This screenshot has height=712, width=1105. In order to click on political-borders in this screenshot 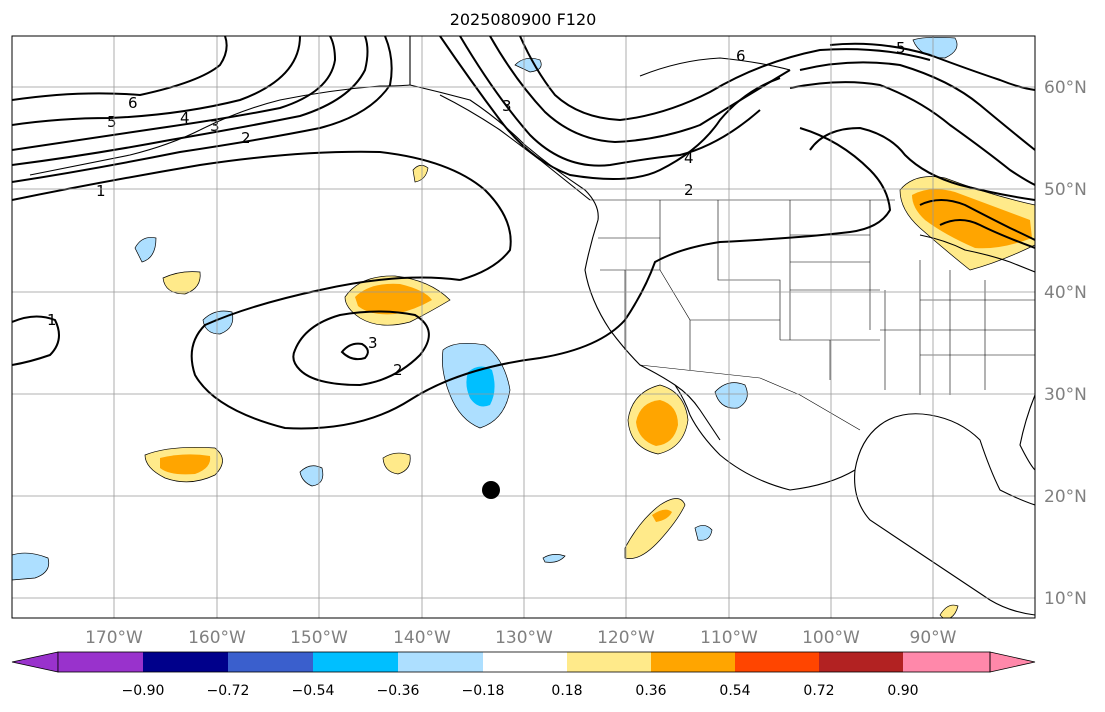, I will do `click(812, 315)`.